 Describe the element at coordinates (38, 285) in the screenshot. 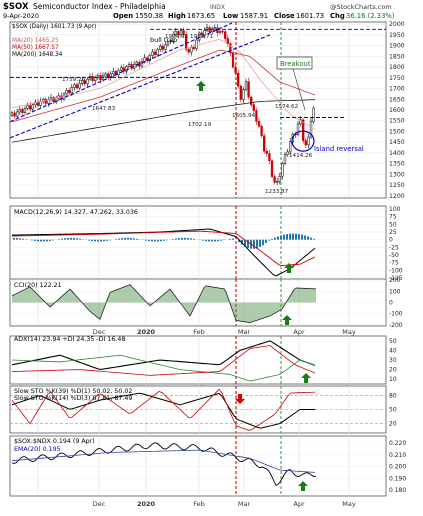

I see `cci-legend: CCI(20) 122.21` at that location.